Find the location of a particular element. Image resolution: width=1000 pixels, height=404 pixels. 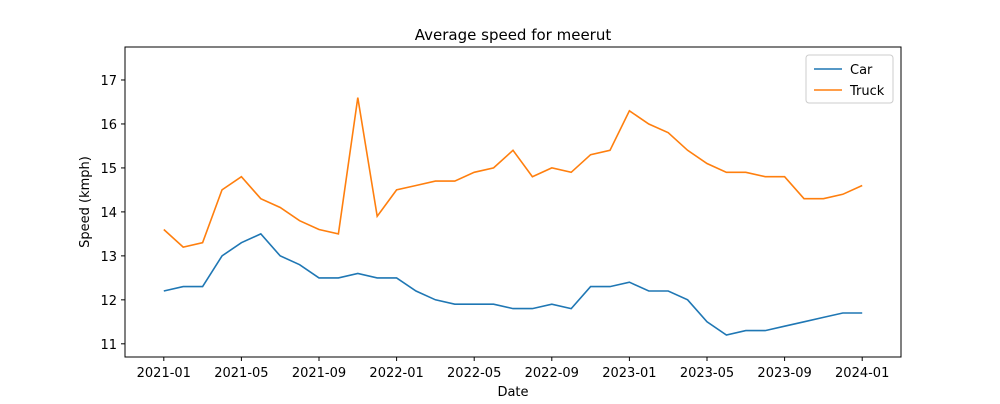

y-tick-label: 12 is located at coordinates (108, 301).